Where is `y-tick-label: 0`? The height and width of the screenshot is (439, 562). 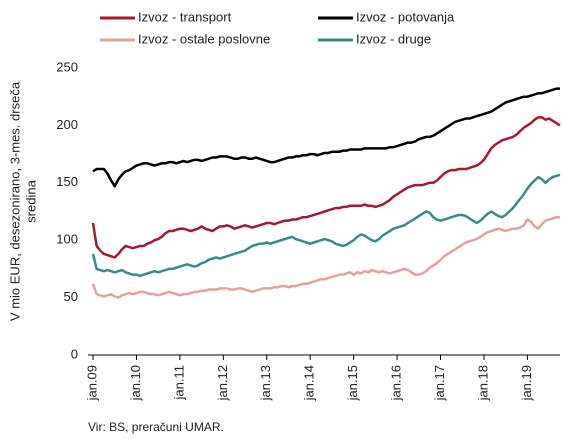 y-tick-label: 0 is located at coordinates (74, 353).